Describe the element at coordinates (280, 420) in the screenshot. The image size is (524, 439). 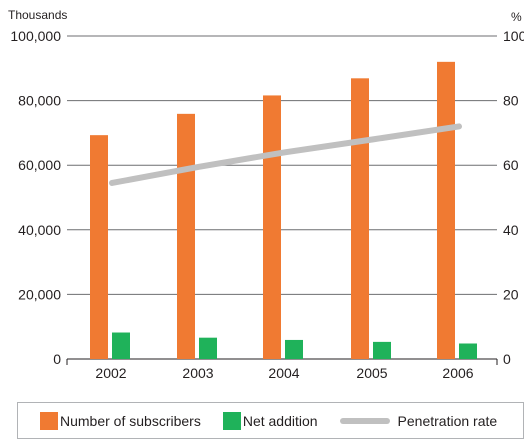
I see `legend-label-net-addition: Net addition` at that location.